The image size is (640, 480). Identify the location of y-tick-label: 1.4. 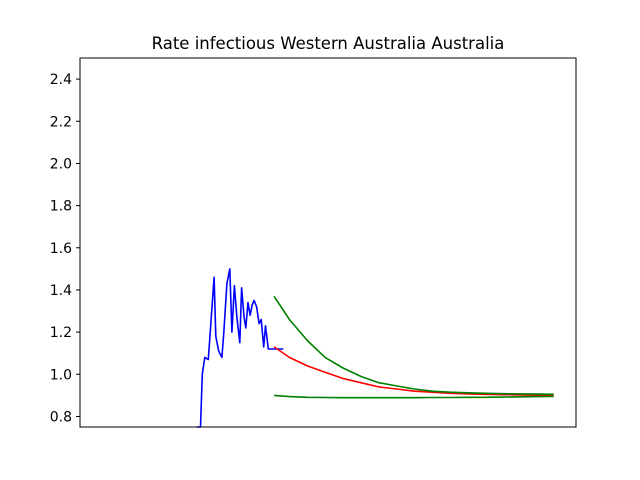
(61, 291).